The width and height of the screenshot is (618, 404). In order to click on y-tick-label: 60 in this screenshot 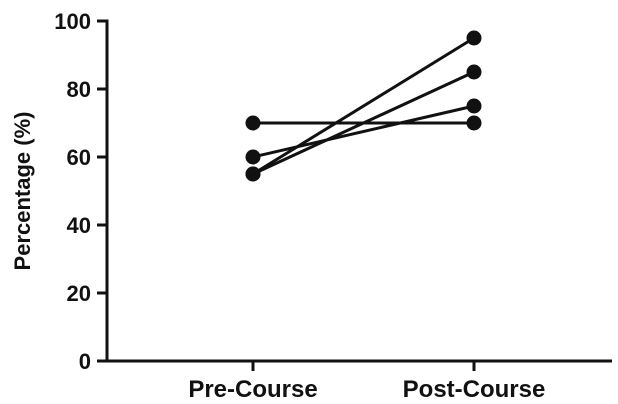, I will do `click(79, 157)`.